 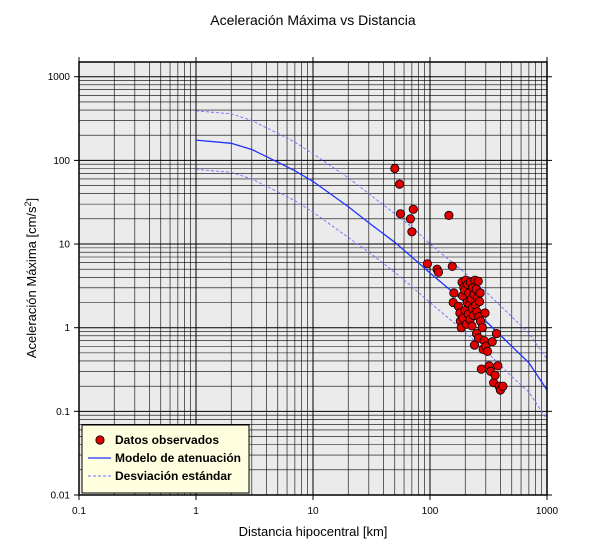 I want to click on x-tick-label: 1000, so click(x=547, y=511).